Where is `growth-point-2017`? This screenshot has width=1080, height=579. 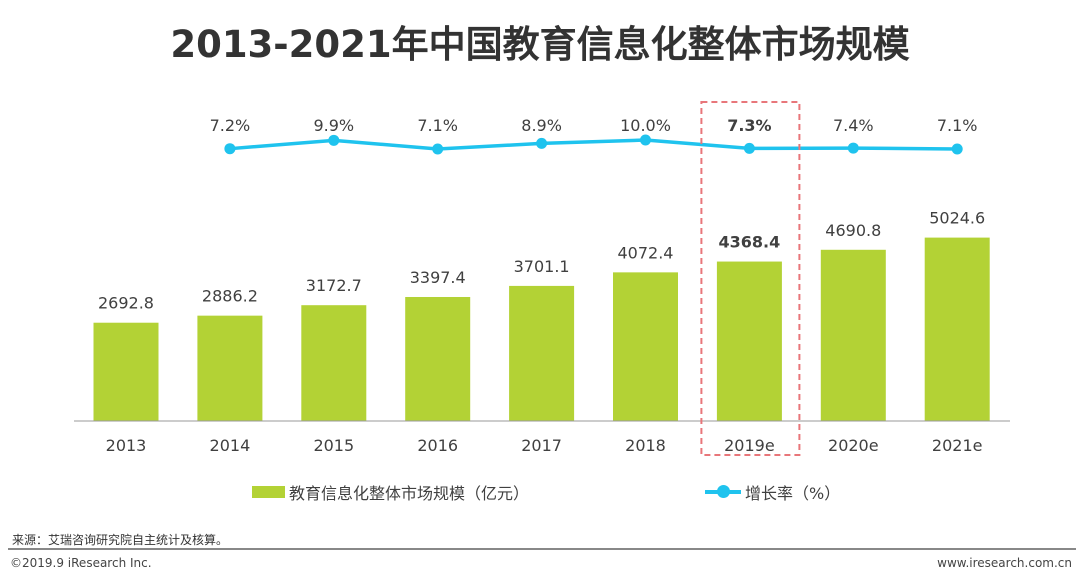 growth-point-2017 is located at coordinates (542, 143).